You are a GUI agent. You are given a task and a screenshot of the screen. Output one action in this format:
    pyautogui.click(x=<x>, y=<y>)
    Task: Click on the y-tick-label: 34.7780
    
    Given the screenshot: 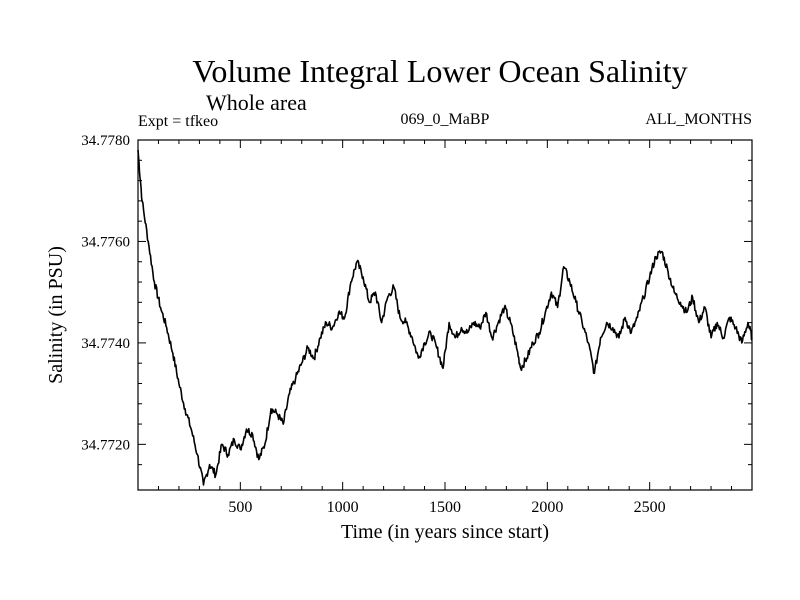 What is the action you would take?
    pyautogui.click(x=105, y=141)
    